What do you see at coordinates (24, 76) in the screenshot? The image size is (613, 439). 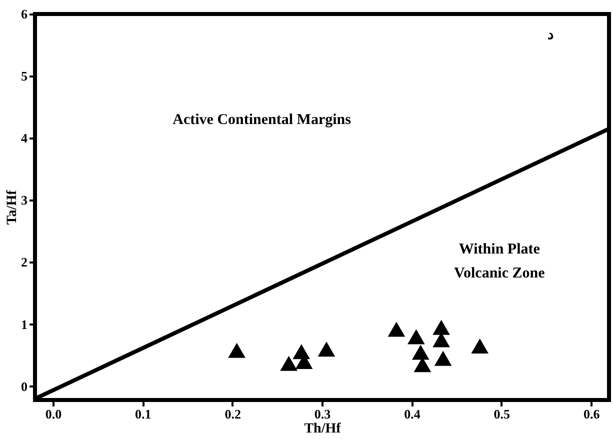 I see `y-tick-label: 5` at bounding box center [24, 76].